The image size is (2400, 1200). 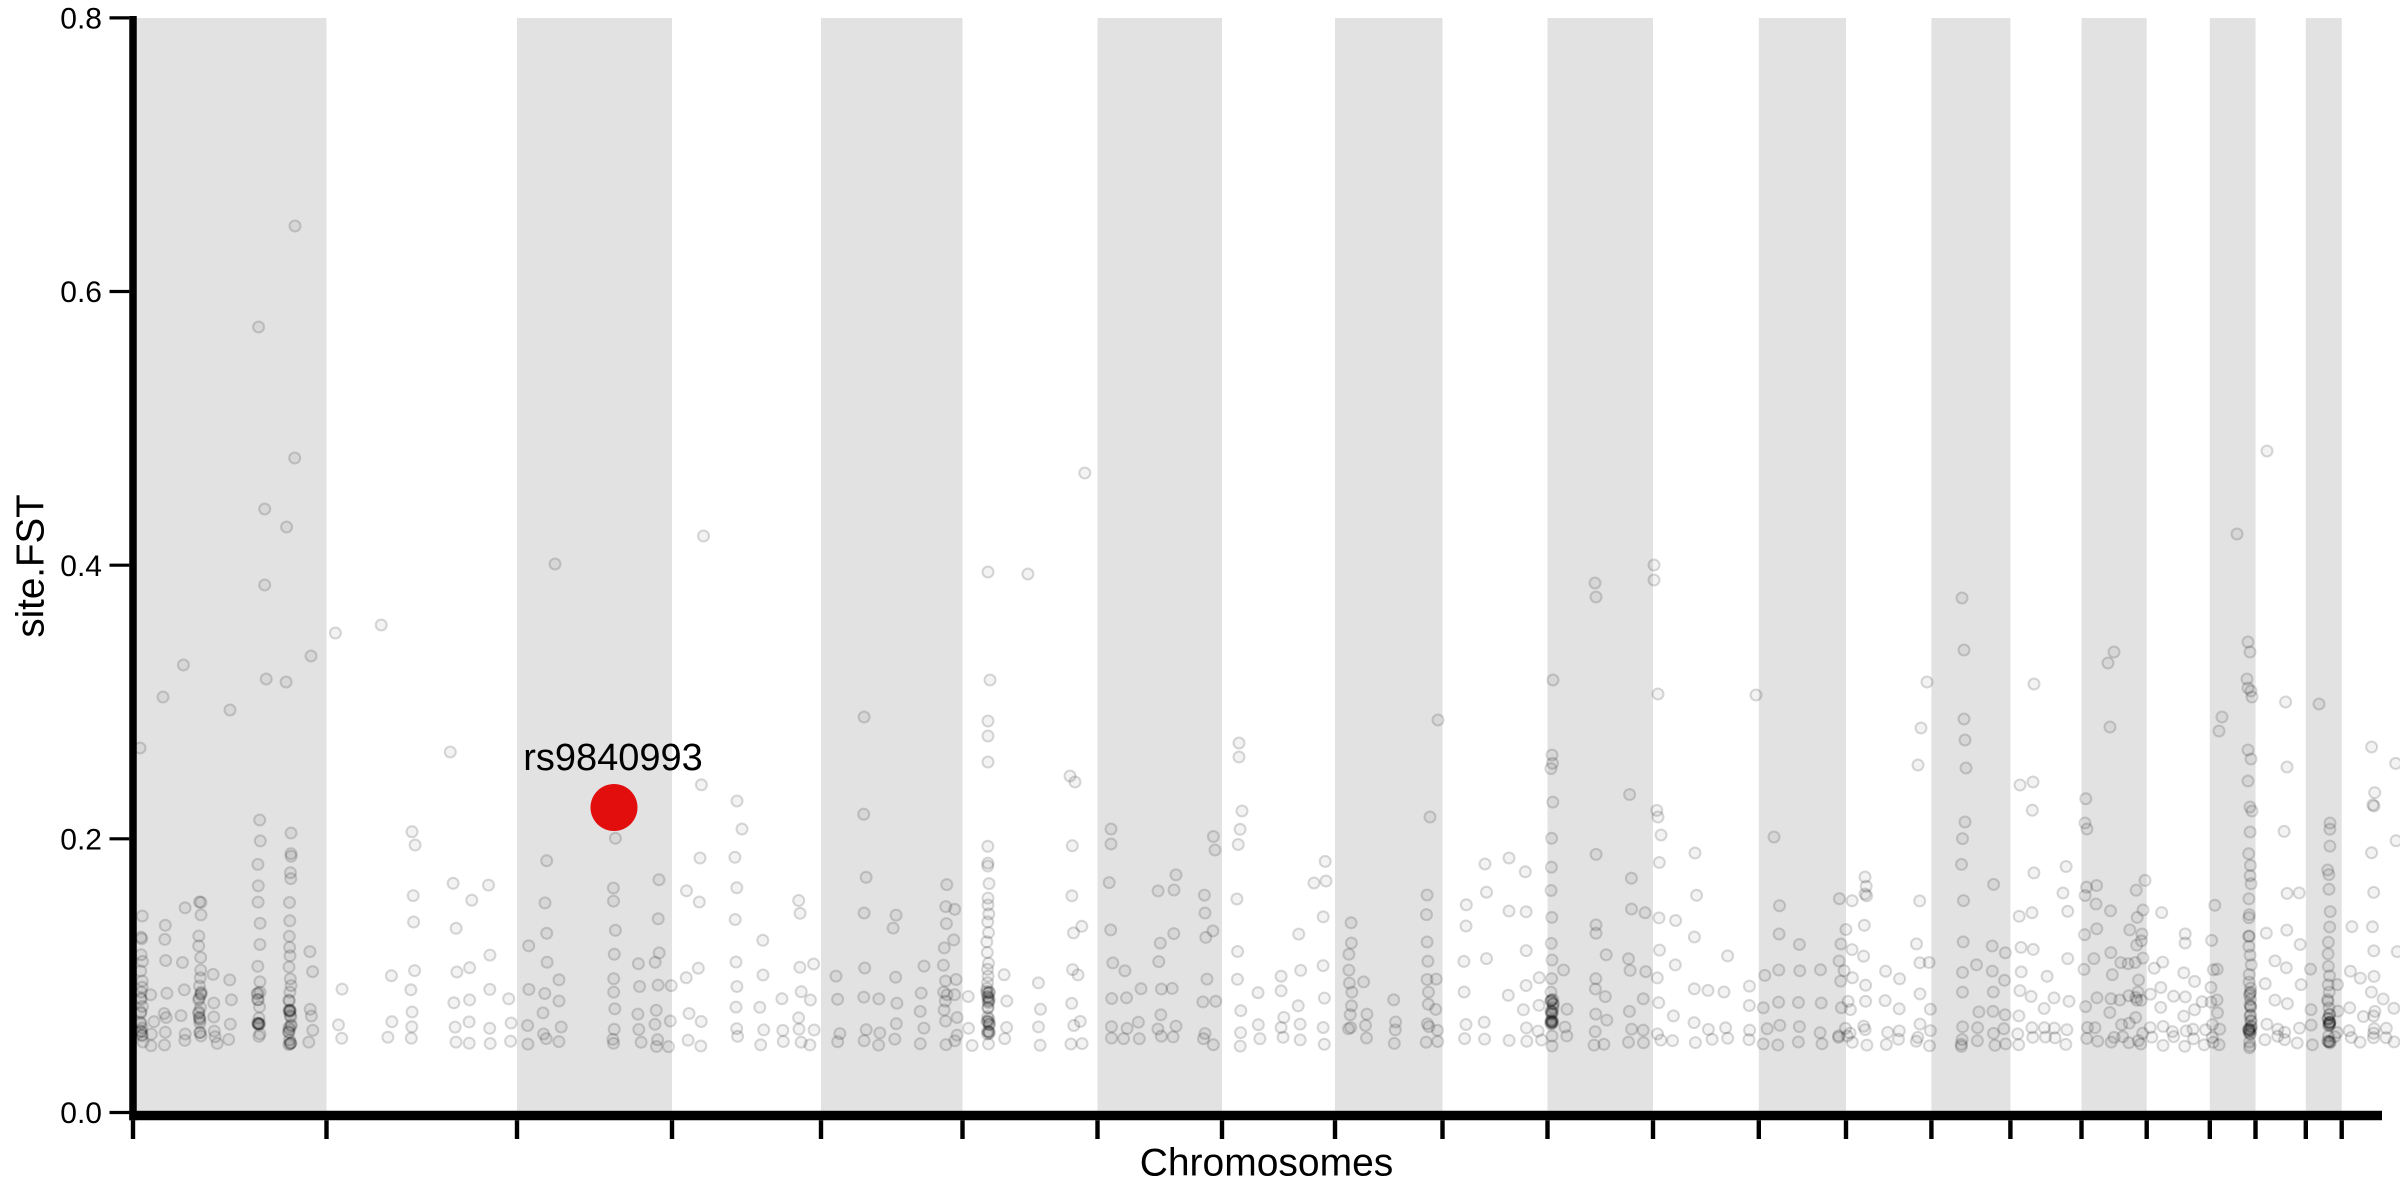 What do you see at coordinates (81, 1113) in the screenshot?
I see `svg-text: 0.0` at bounding box center [81, 1113].